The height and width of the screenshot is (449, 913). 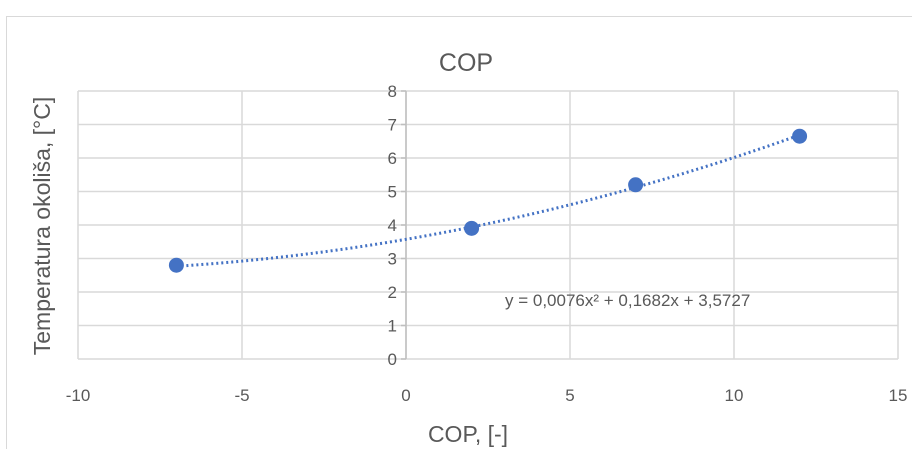 What do you see at coordinates (734, 395) in the screenshot?
I see `x-tick-label: 10` at bounding box center [734, 395].